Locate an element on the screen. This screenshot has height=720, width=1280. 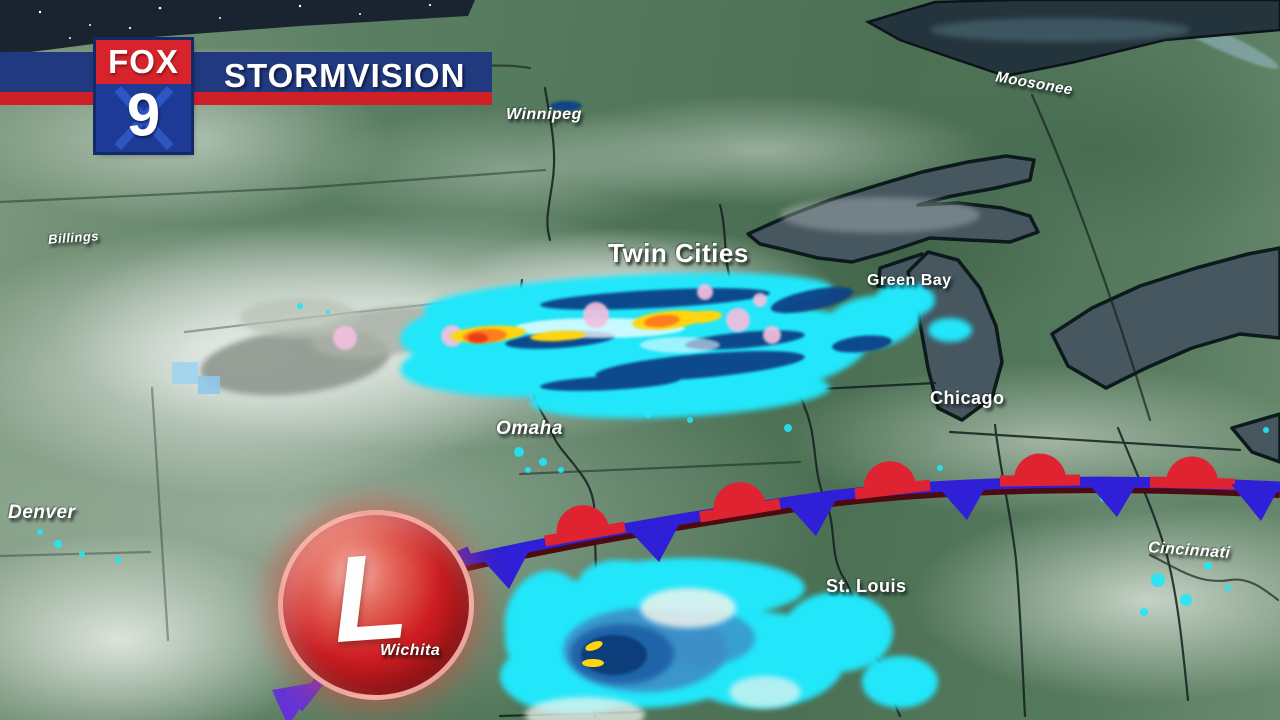
fox-wordmark-box: FOX is located at coordinates (143, 62).